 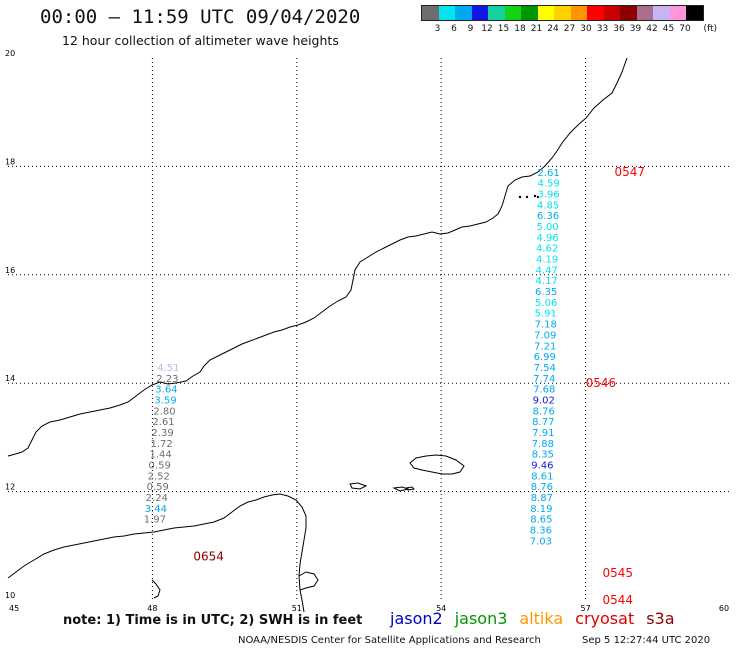 What do you see at coordinates (545, 368) in the screenshot?
I see `swh-value: 7.54` at bounding box center [545, 368].